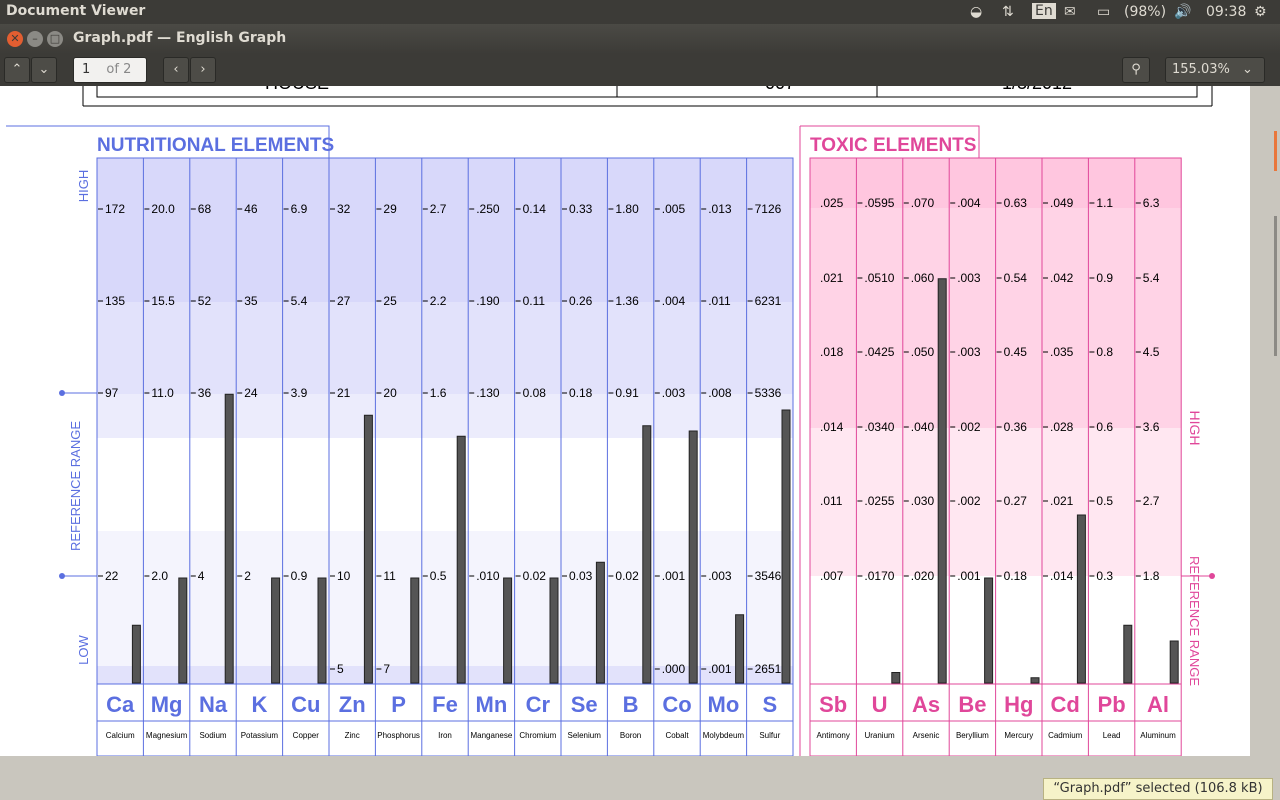 This screenshot has height=800, width=1280. What do you see at coordinates (1145, 12) in the screenshot?
I see `battery-percent: (98%)` at bounding box center [1145, 12].